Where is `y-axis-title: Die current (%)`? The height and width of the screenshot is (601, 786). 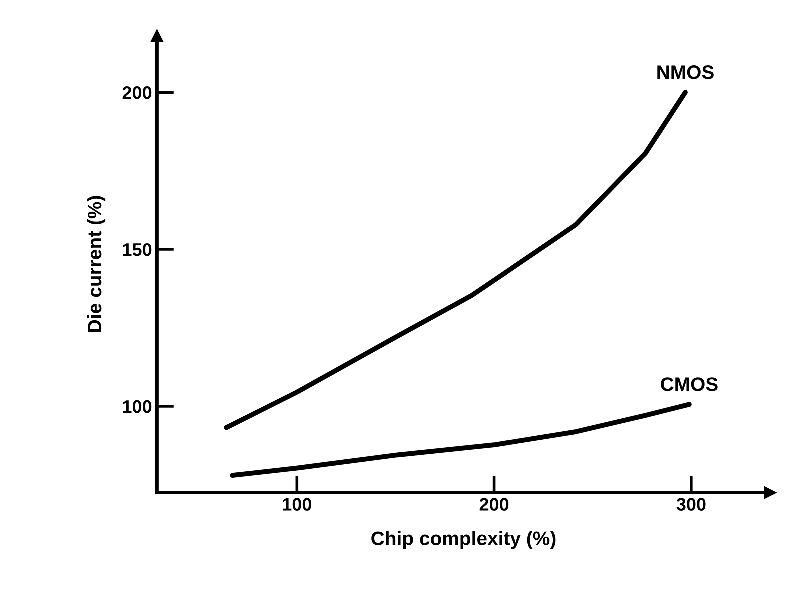 y-axis-title: Die current (%) is located at coordinates (96, 264).